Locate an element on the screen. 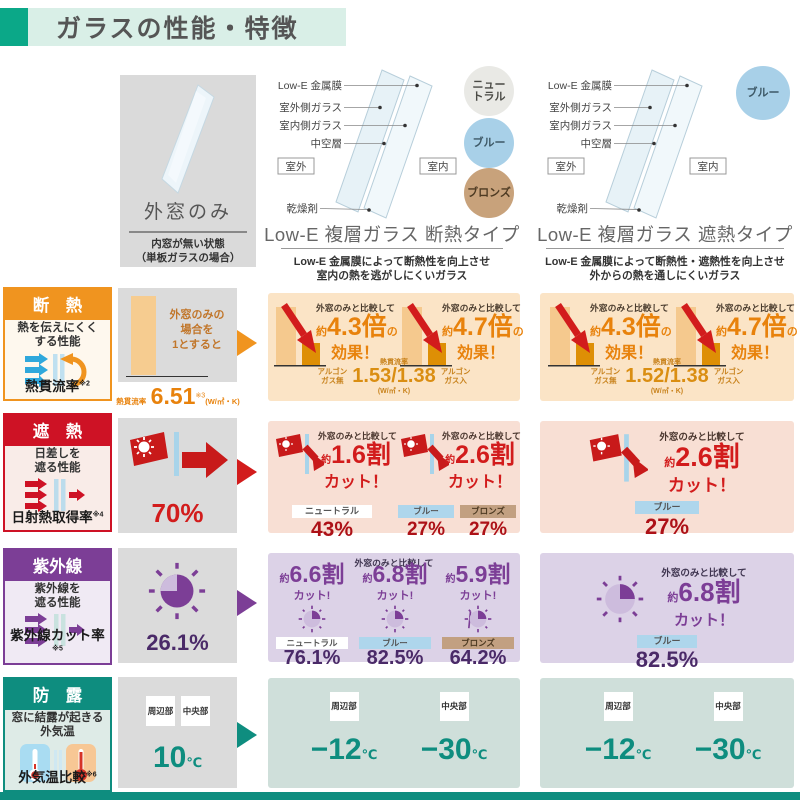  row-condensation-title: 防 露 is located at coordinates (57, 694).